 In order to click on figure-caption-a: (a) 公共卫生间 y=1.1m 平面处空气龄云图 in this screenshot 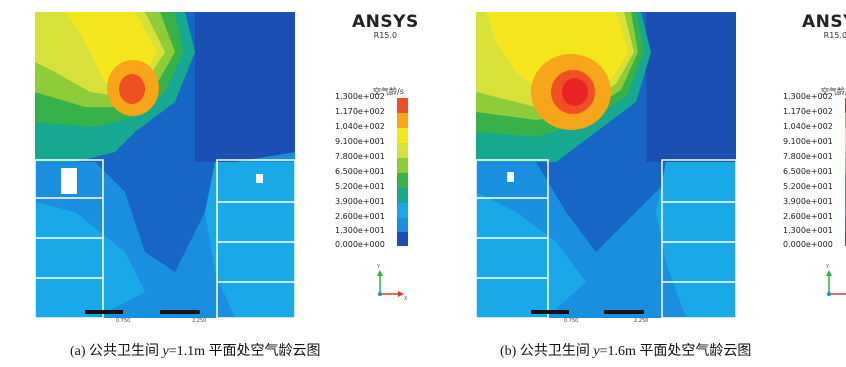, I will do `click(195, 350)`.